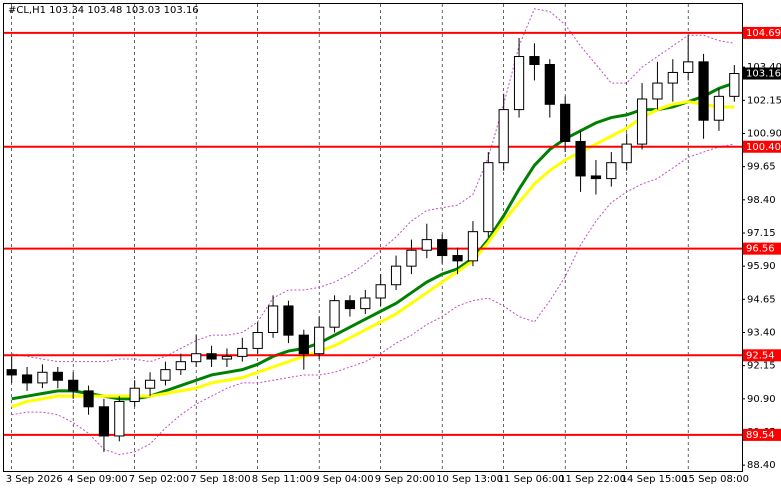  I want to click on x-tick-label: 4 Sep 09:00, so click(97, 479).